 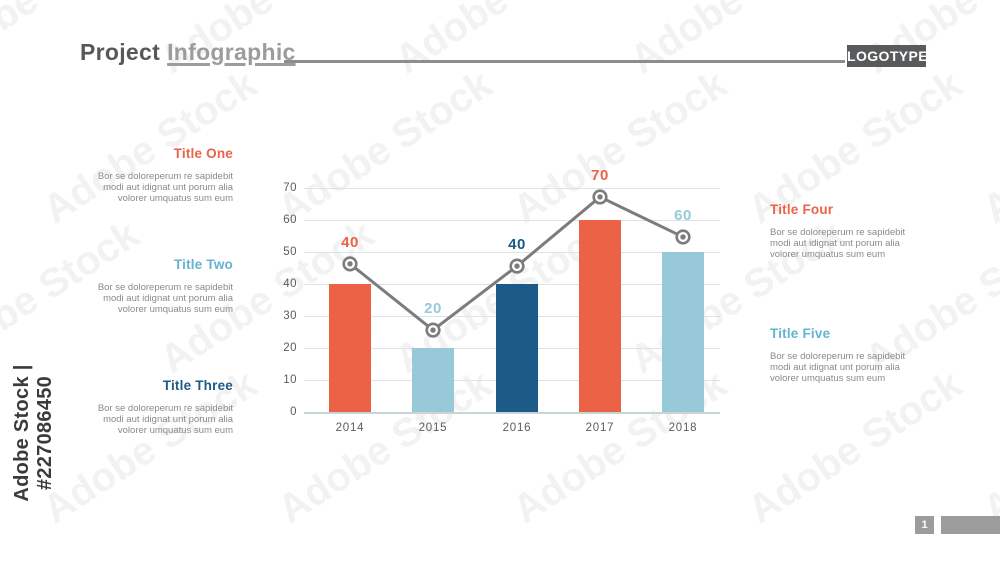 I want to click on stock-id-watermark: Adobe Stock | #227086450, so click(x=33, y=433).